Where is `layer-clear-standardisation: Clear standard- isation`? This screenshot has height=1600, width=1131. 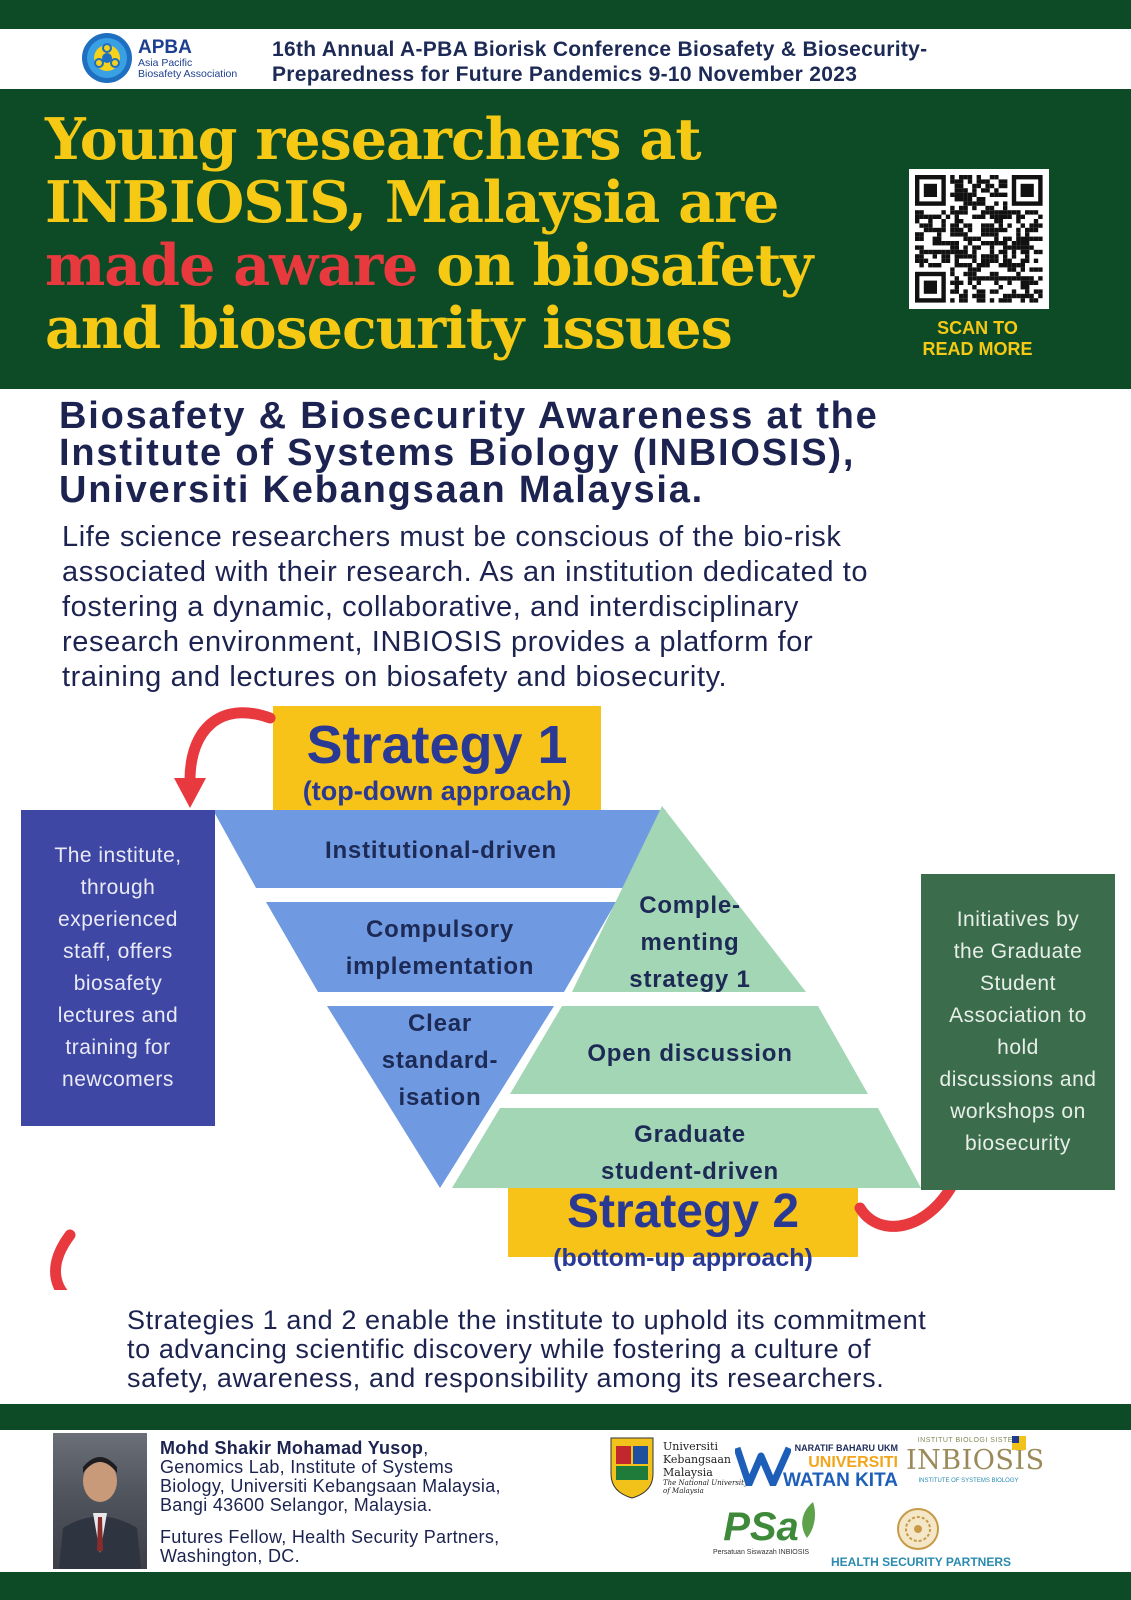
layer-clear-standardisation: Clear standard- isation is located at coordinates (440, 1060).